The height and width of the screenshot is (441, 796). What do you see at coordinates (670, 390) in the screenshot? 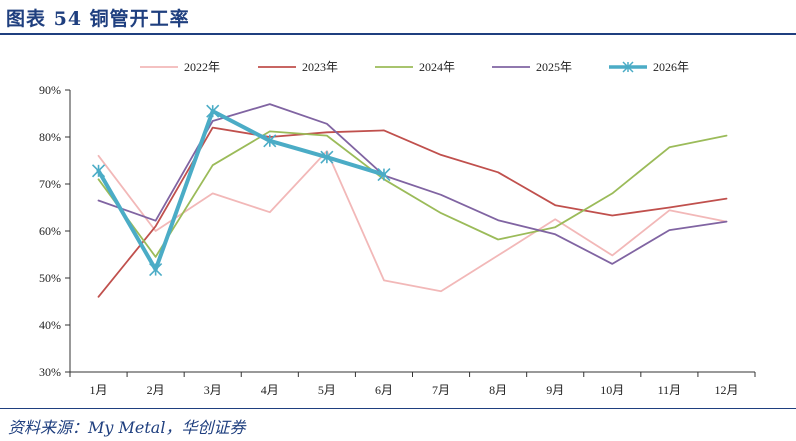
I see `x-tick-label: 11月` at bounding box center [670, 390].